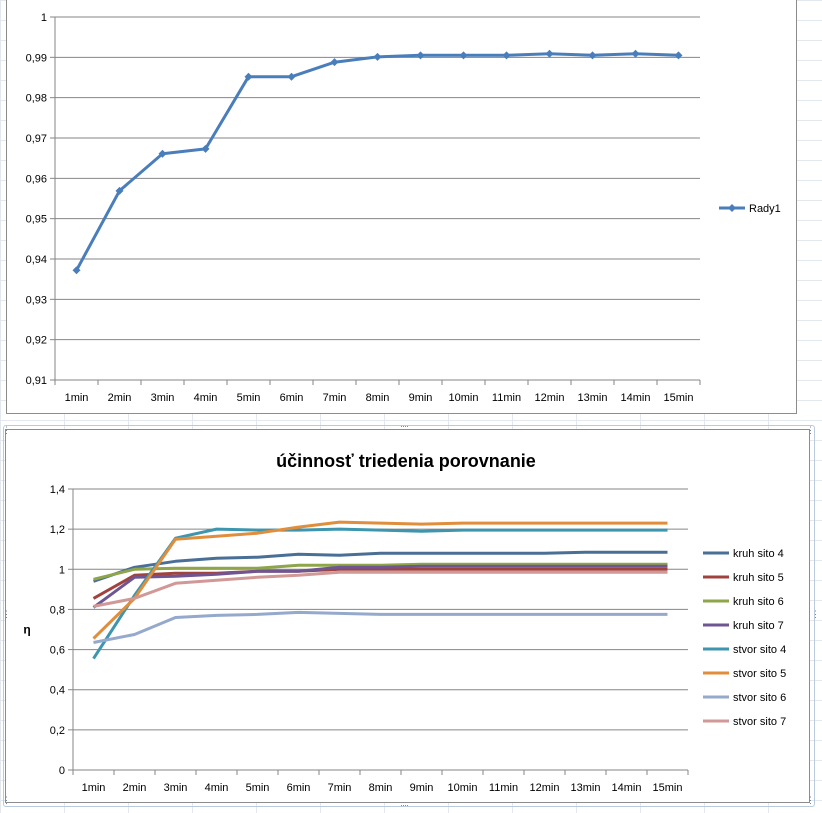 The image size is (822, 813). What do you see at coordinates (57, 731) in the screenshot?
I see `y-tick-label: 0,2` at bounding box center [57, 731].